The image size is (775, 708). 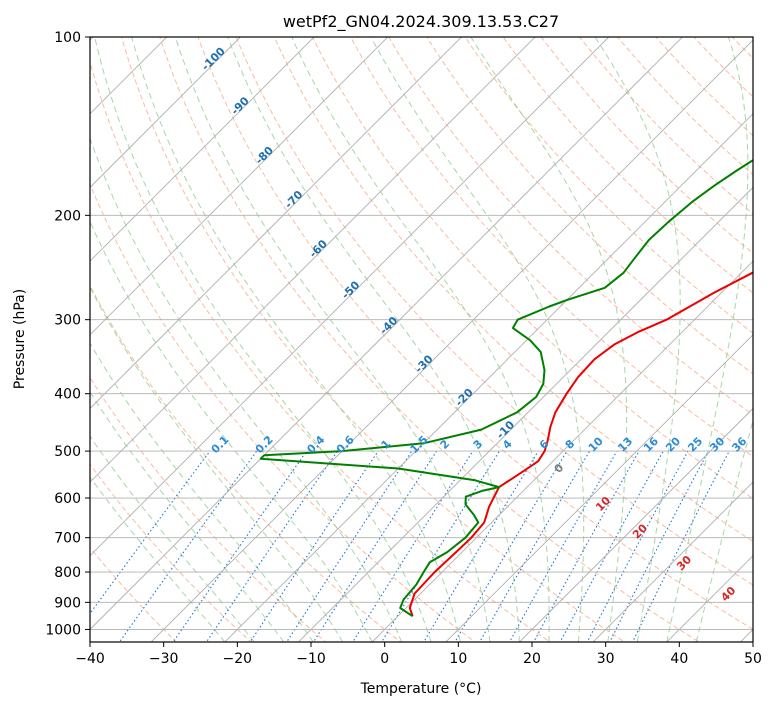 I want to click on x-tick-label: 0, so click(x=384, y=659).